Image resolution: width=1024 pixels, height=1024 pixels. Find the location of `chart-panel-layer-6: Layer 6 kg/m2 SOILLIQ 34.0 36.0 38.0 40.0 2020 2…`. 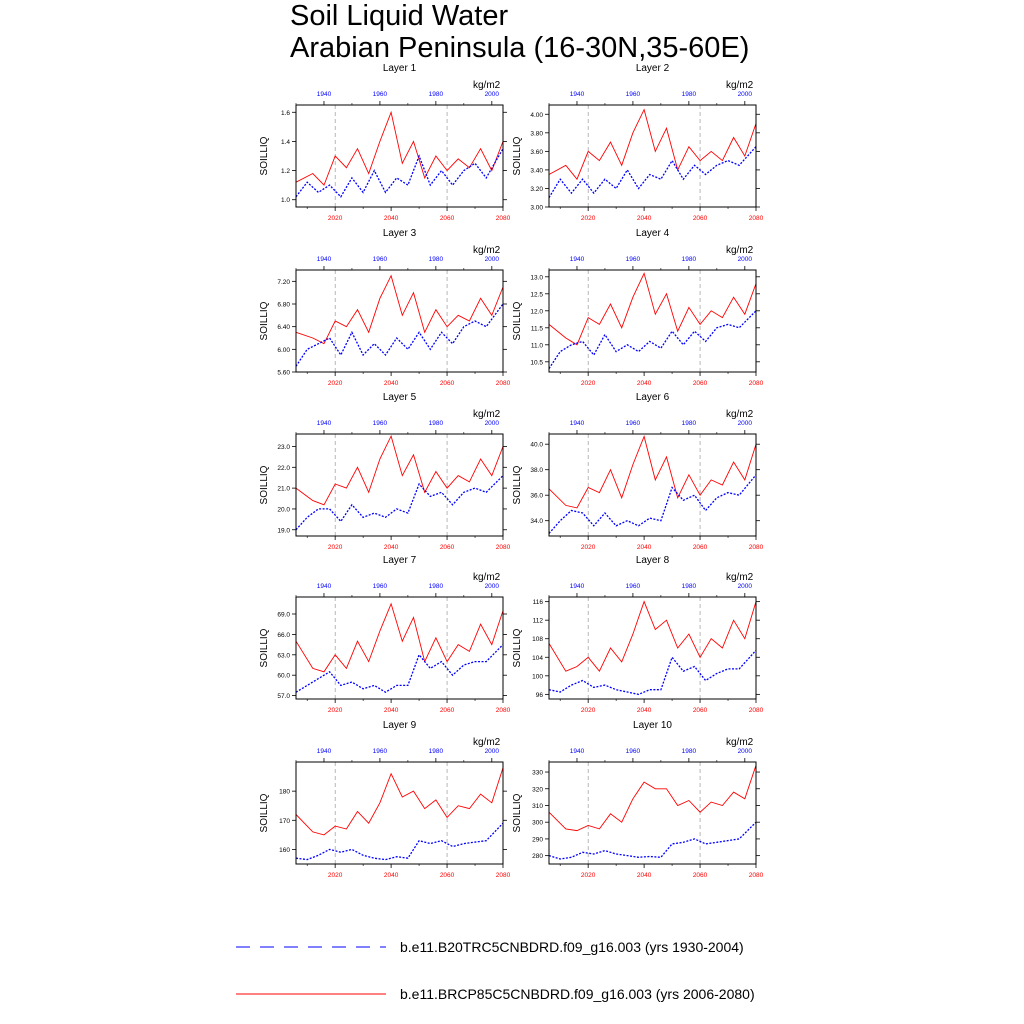

chart-panel-layer-6: Layer 6 kg/m2 SOILLIQ 34.0 36.0 38.0 40.0 2020 2… is located at coordinates (638, 471).